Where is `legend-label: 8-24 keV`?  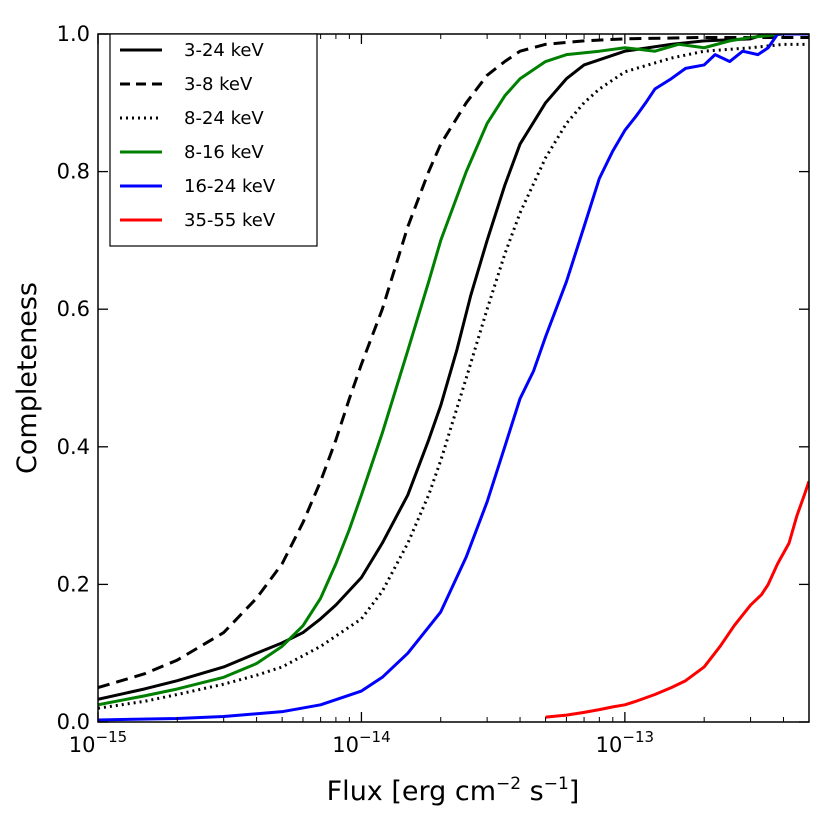 legend-label: 8-24 keV is located at coordinates (224, 118).